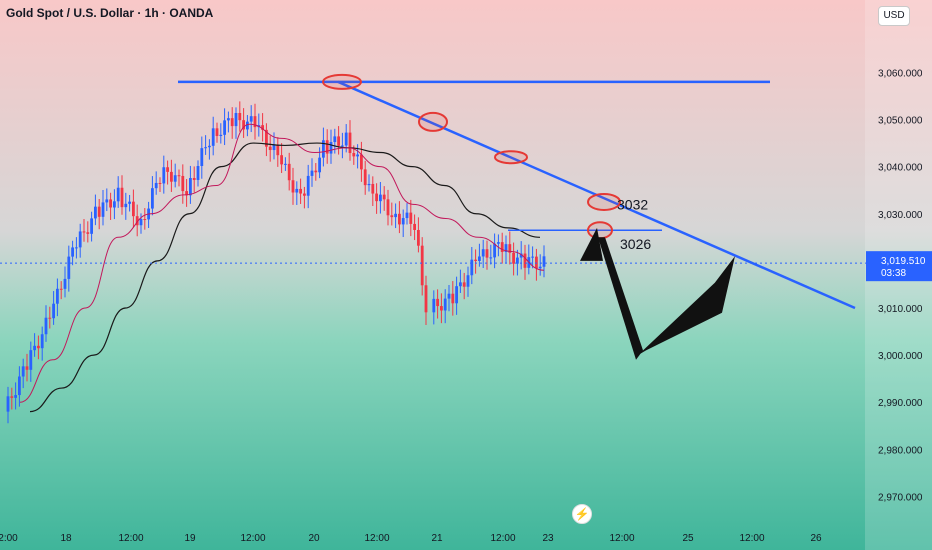 This screenshot has width=932, height=550. What do you see at coordinates (900, 215) in the screenshot?
I see `y-tick-label: 3,030.000` at bounding box center [900, 215].